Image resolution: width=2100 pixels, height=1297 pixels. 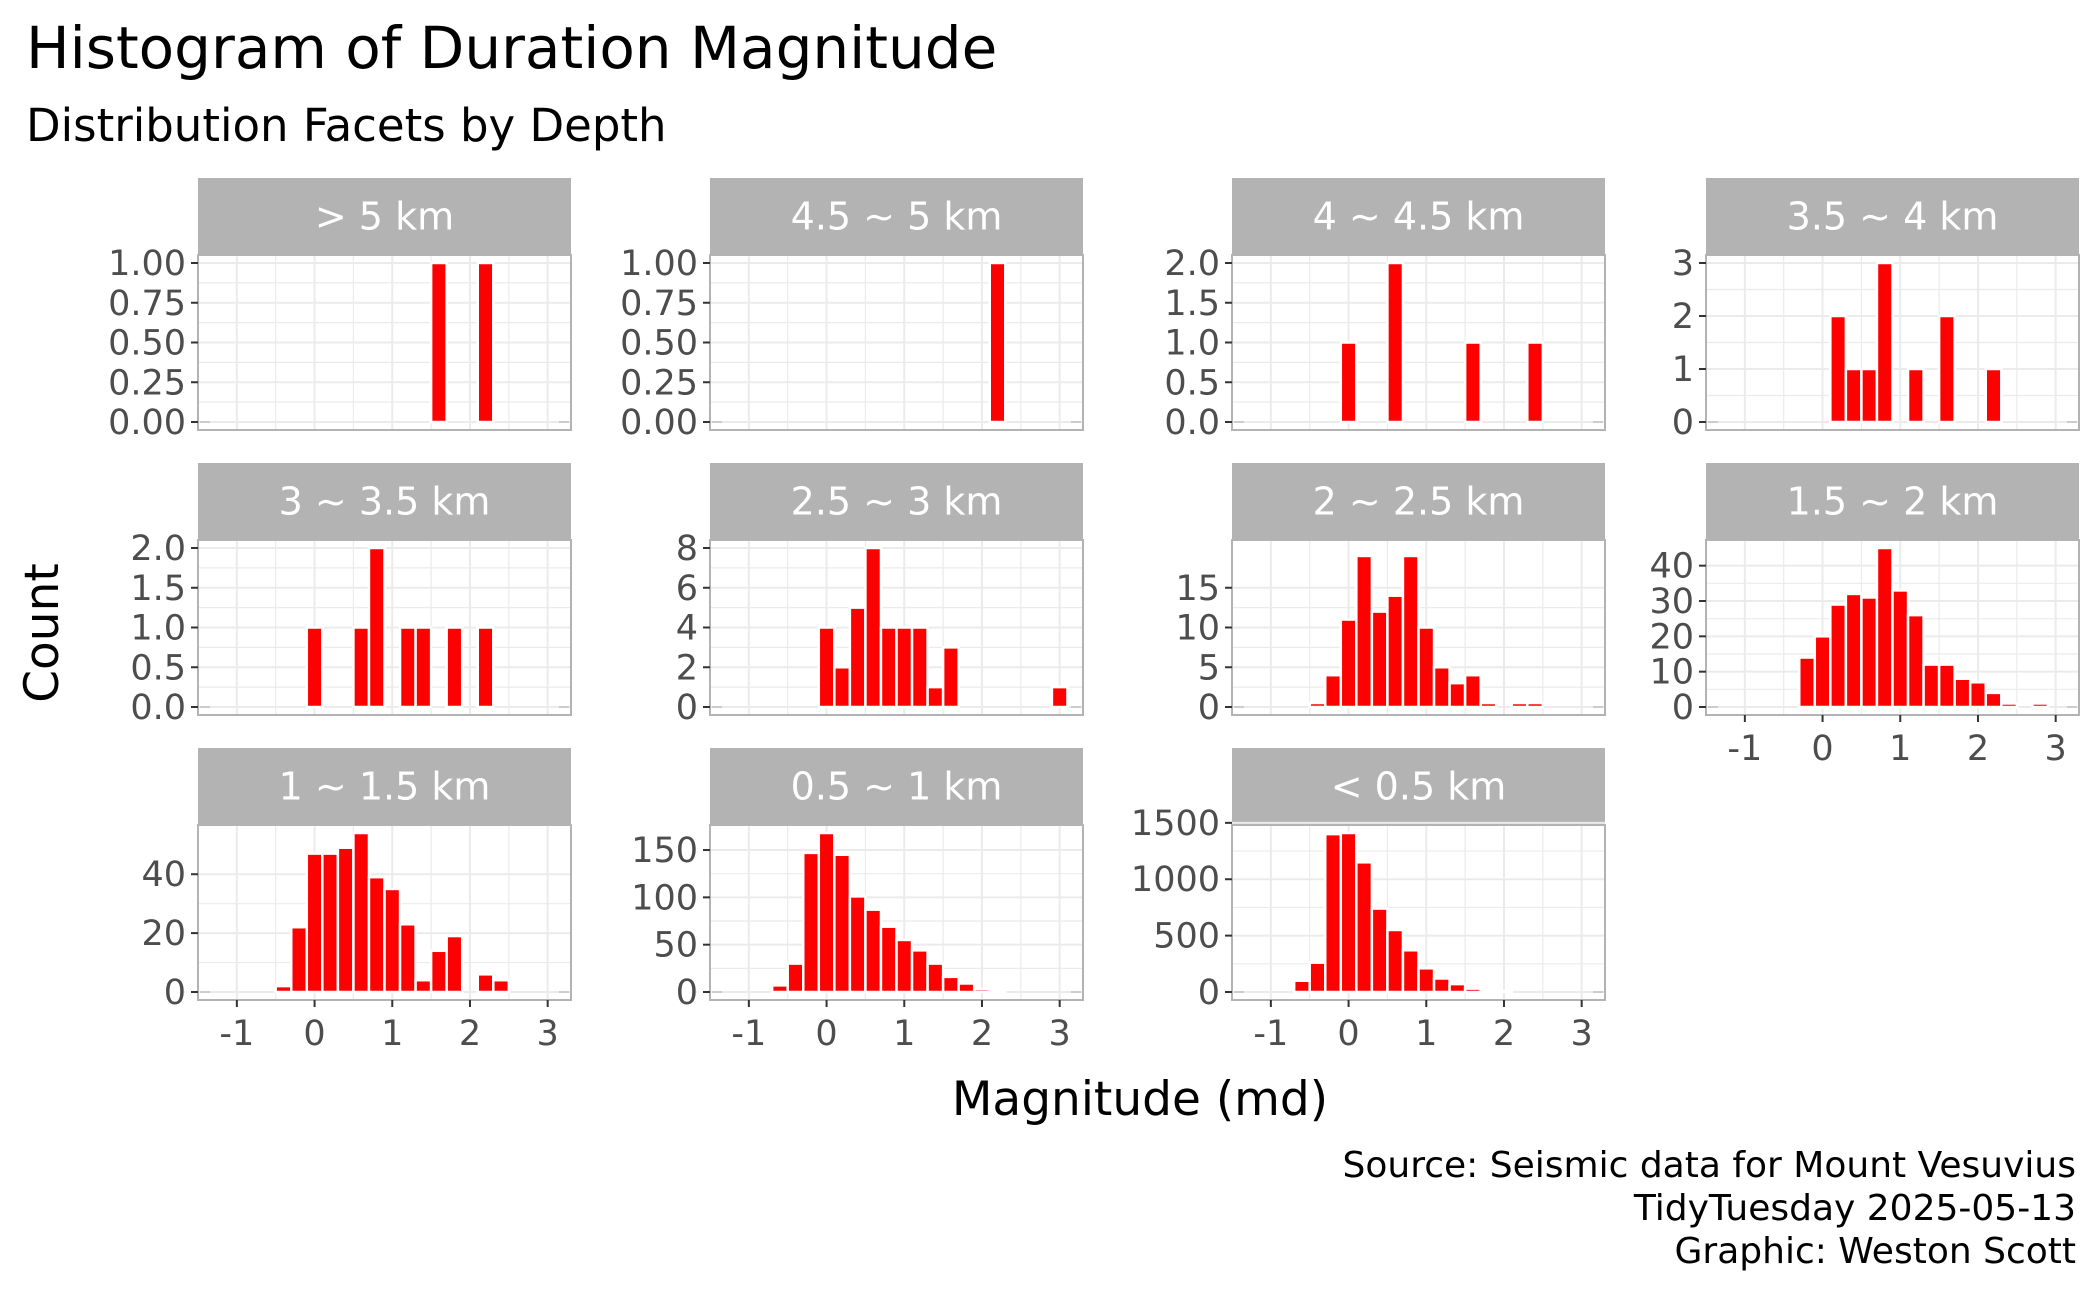 What do you see at coordinates (1419, 502) in the screenshot?
I see `facet-strip-label: 2 ~ 2.5 km` at bounding box center [1419, 502].